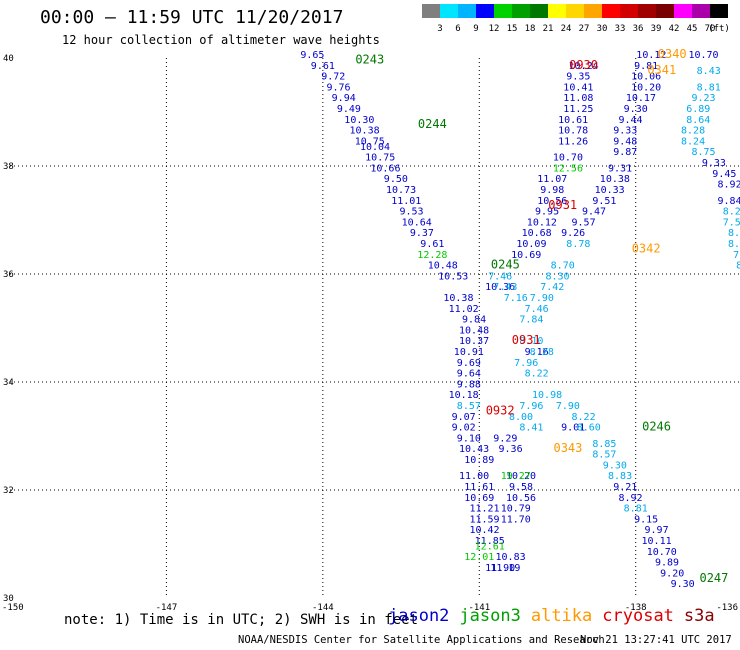 The height and width of the screenshot is (650, 740). Describe the element at coordinates (516, 519) in the screenshot. I see `swh-value-jason2: 11.70` at that location.